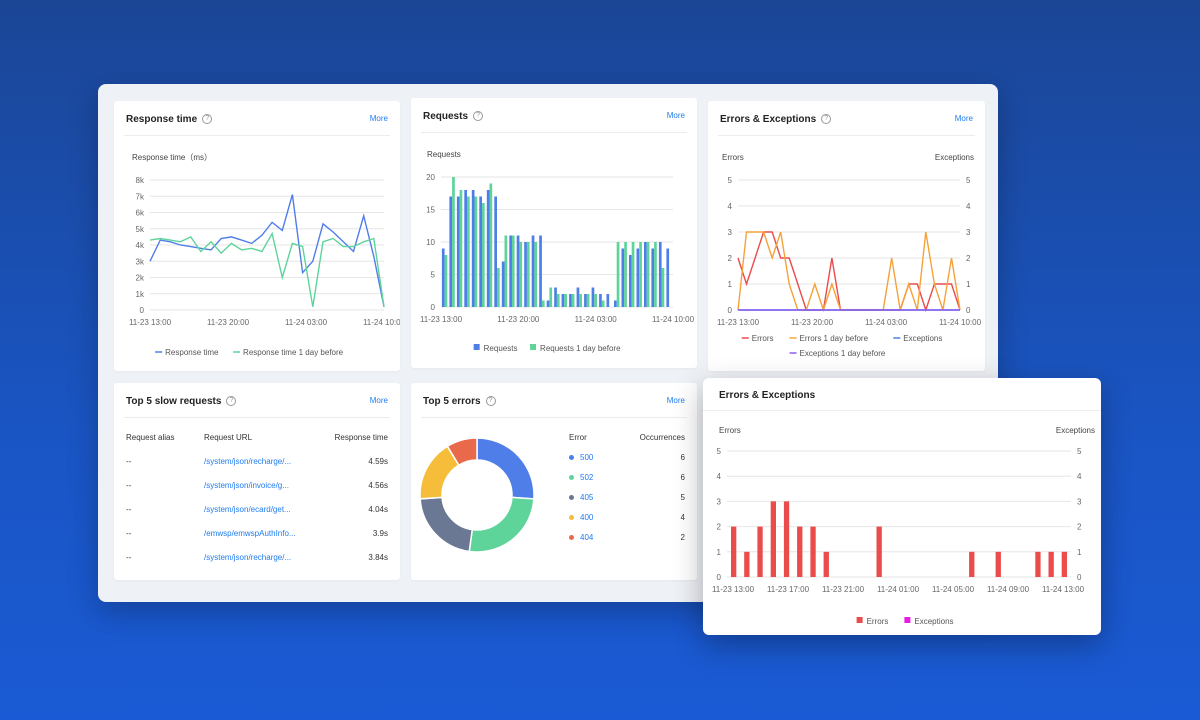 The height and width of the screenshot is (720, 1200). Describe the element at coordinates (587, 517) in the screenshot. I see `error-code-link: 400` at that location.